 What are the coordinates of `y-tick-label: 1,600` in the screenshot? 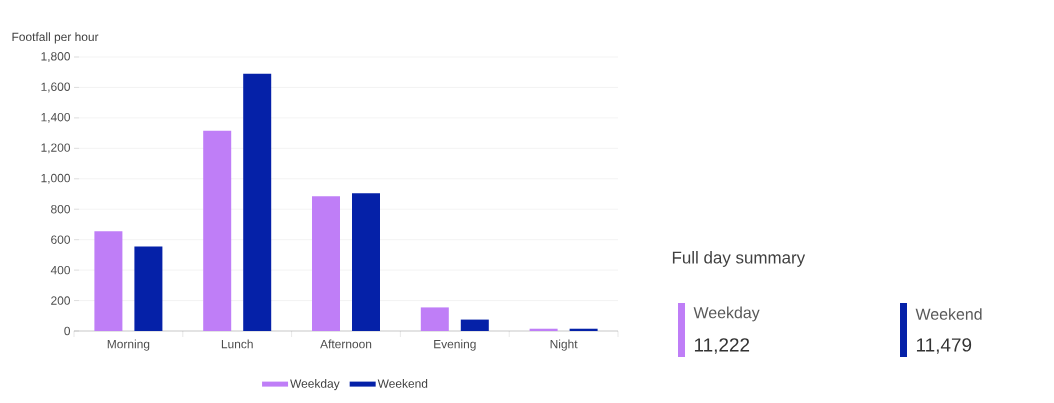 It's located at (56, 87).